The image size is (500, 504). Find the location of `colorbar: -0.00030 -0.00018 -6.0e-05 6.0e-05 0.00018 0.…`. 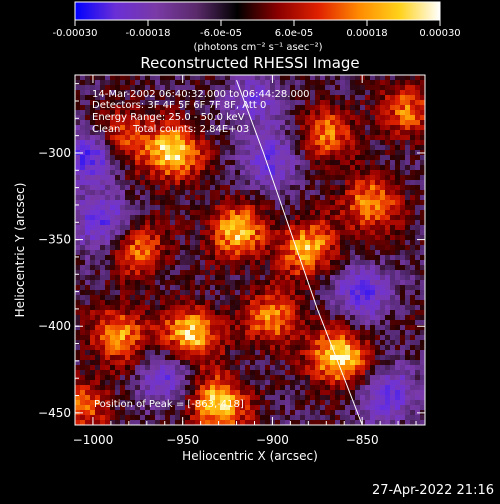

colorbar: -0.00030 -0.00018 -6.0e-05 6.0e-05 0.00018 0.… is located at coordinates (257, 27).